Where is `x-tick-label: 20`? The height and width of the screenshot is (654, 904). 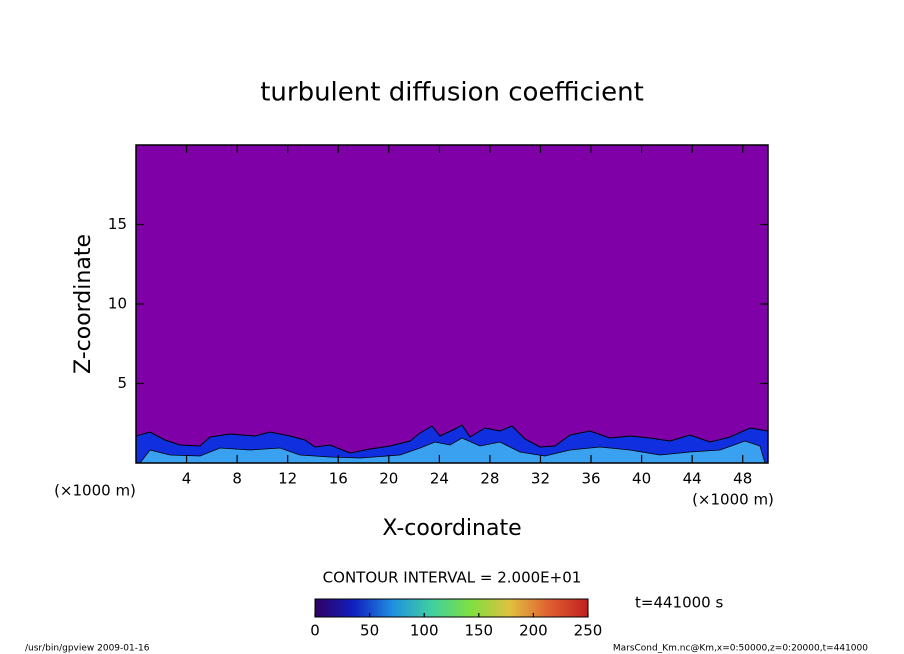 x-tick-label: 20 is located at coordinates (388, 479).